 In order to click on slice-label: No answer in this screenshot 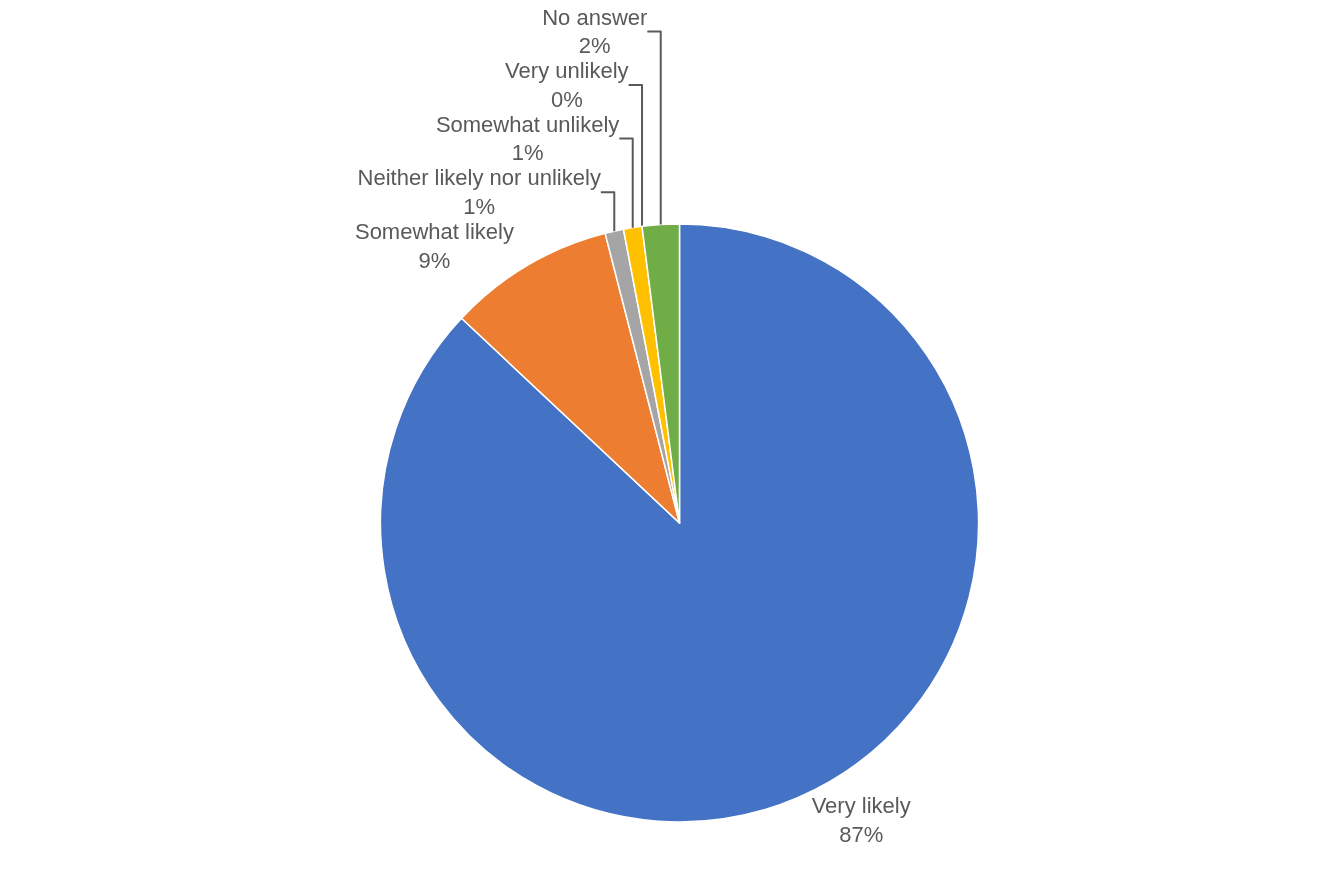, I will do `click(595, 17)`.